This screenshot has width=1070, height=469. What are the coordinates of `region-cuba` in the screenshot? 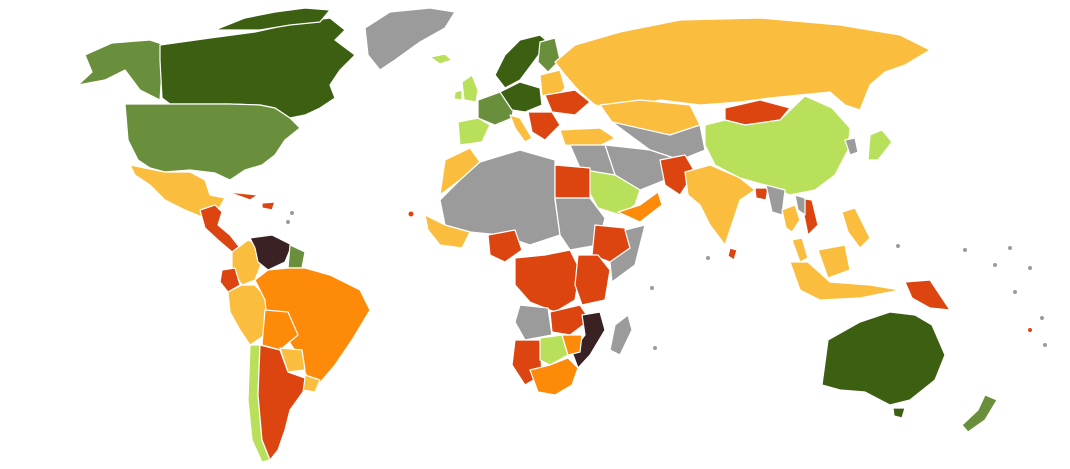 It's located at (243, 196).